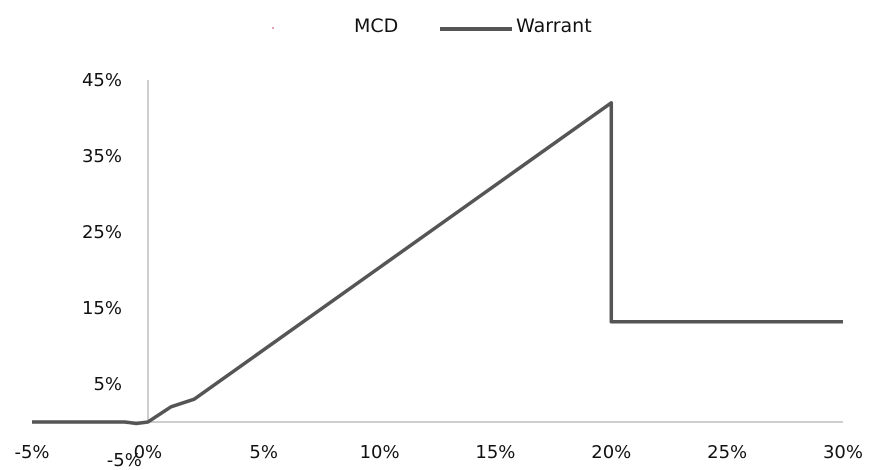  I want to click on y-tick-label: 25%, so click(102, 232).